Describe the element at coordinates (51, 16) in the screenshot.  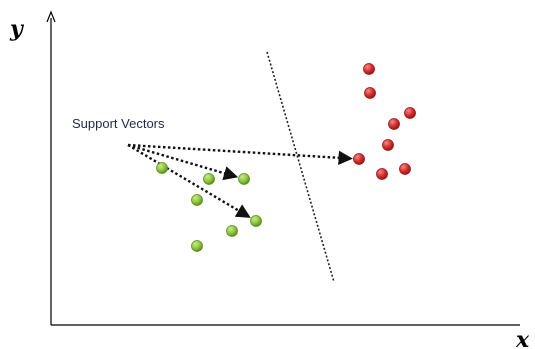
I see `y-axis-arrow-icon` at that location.